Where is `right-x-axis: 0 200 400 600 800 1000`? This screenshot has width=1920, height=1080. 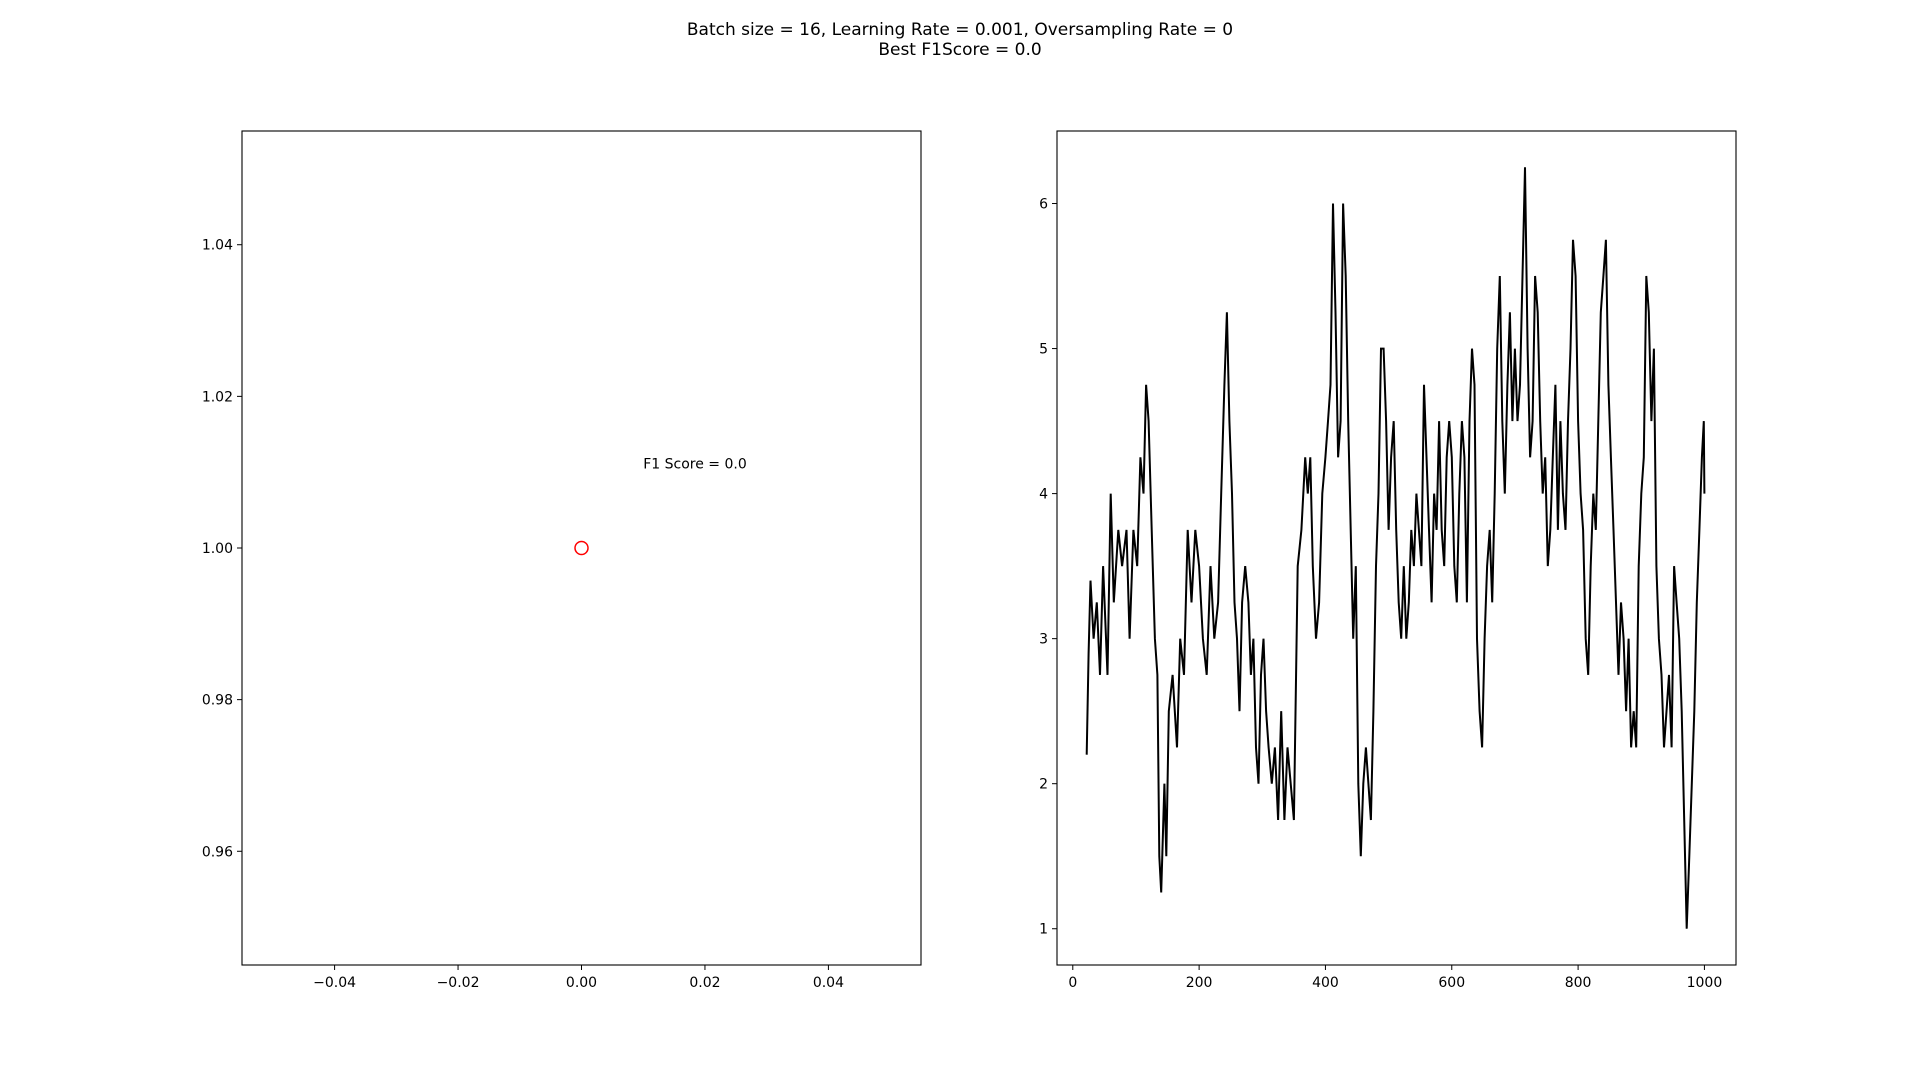 right-x-axis: 0 200 400 600 800 1000 is located at coordinates (1395, 978).